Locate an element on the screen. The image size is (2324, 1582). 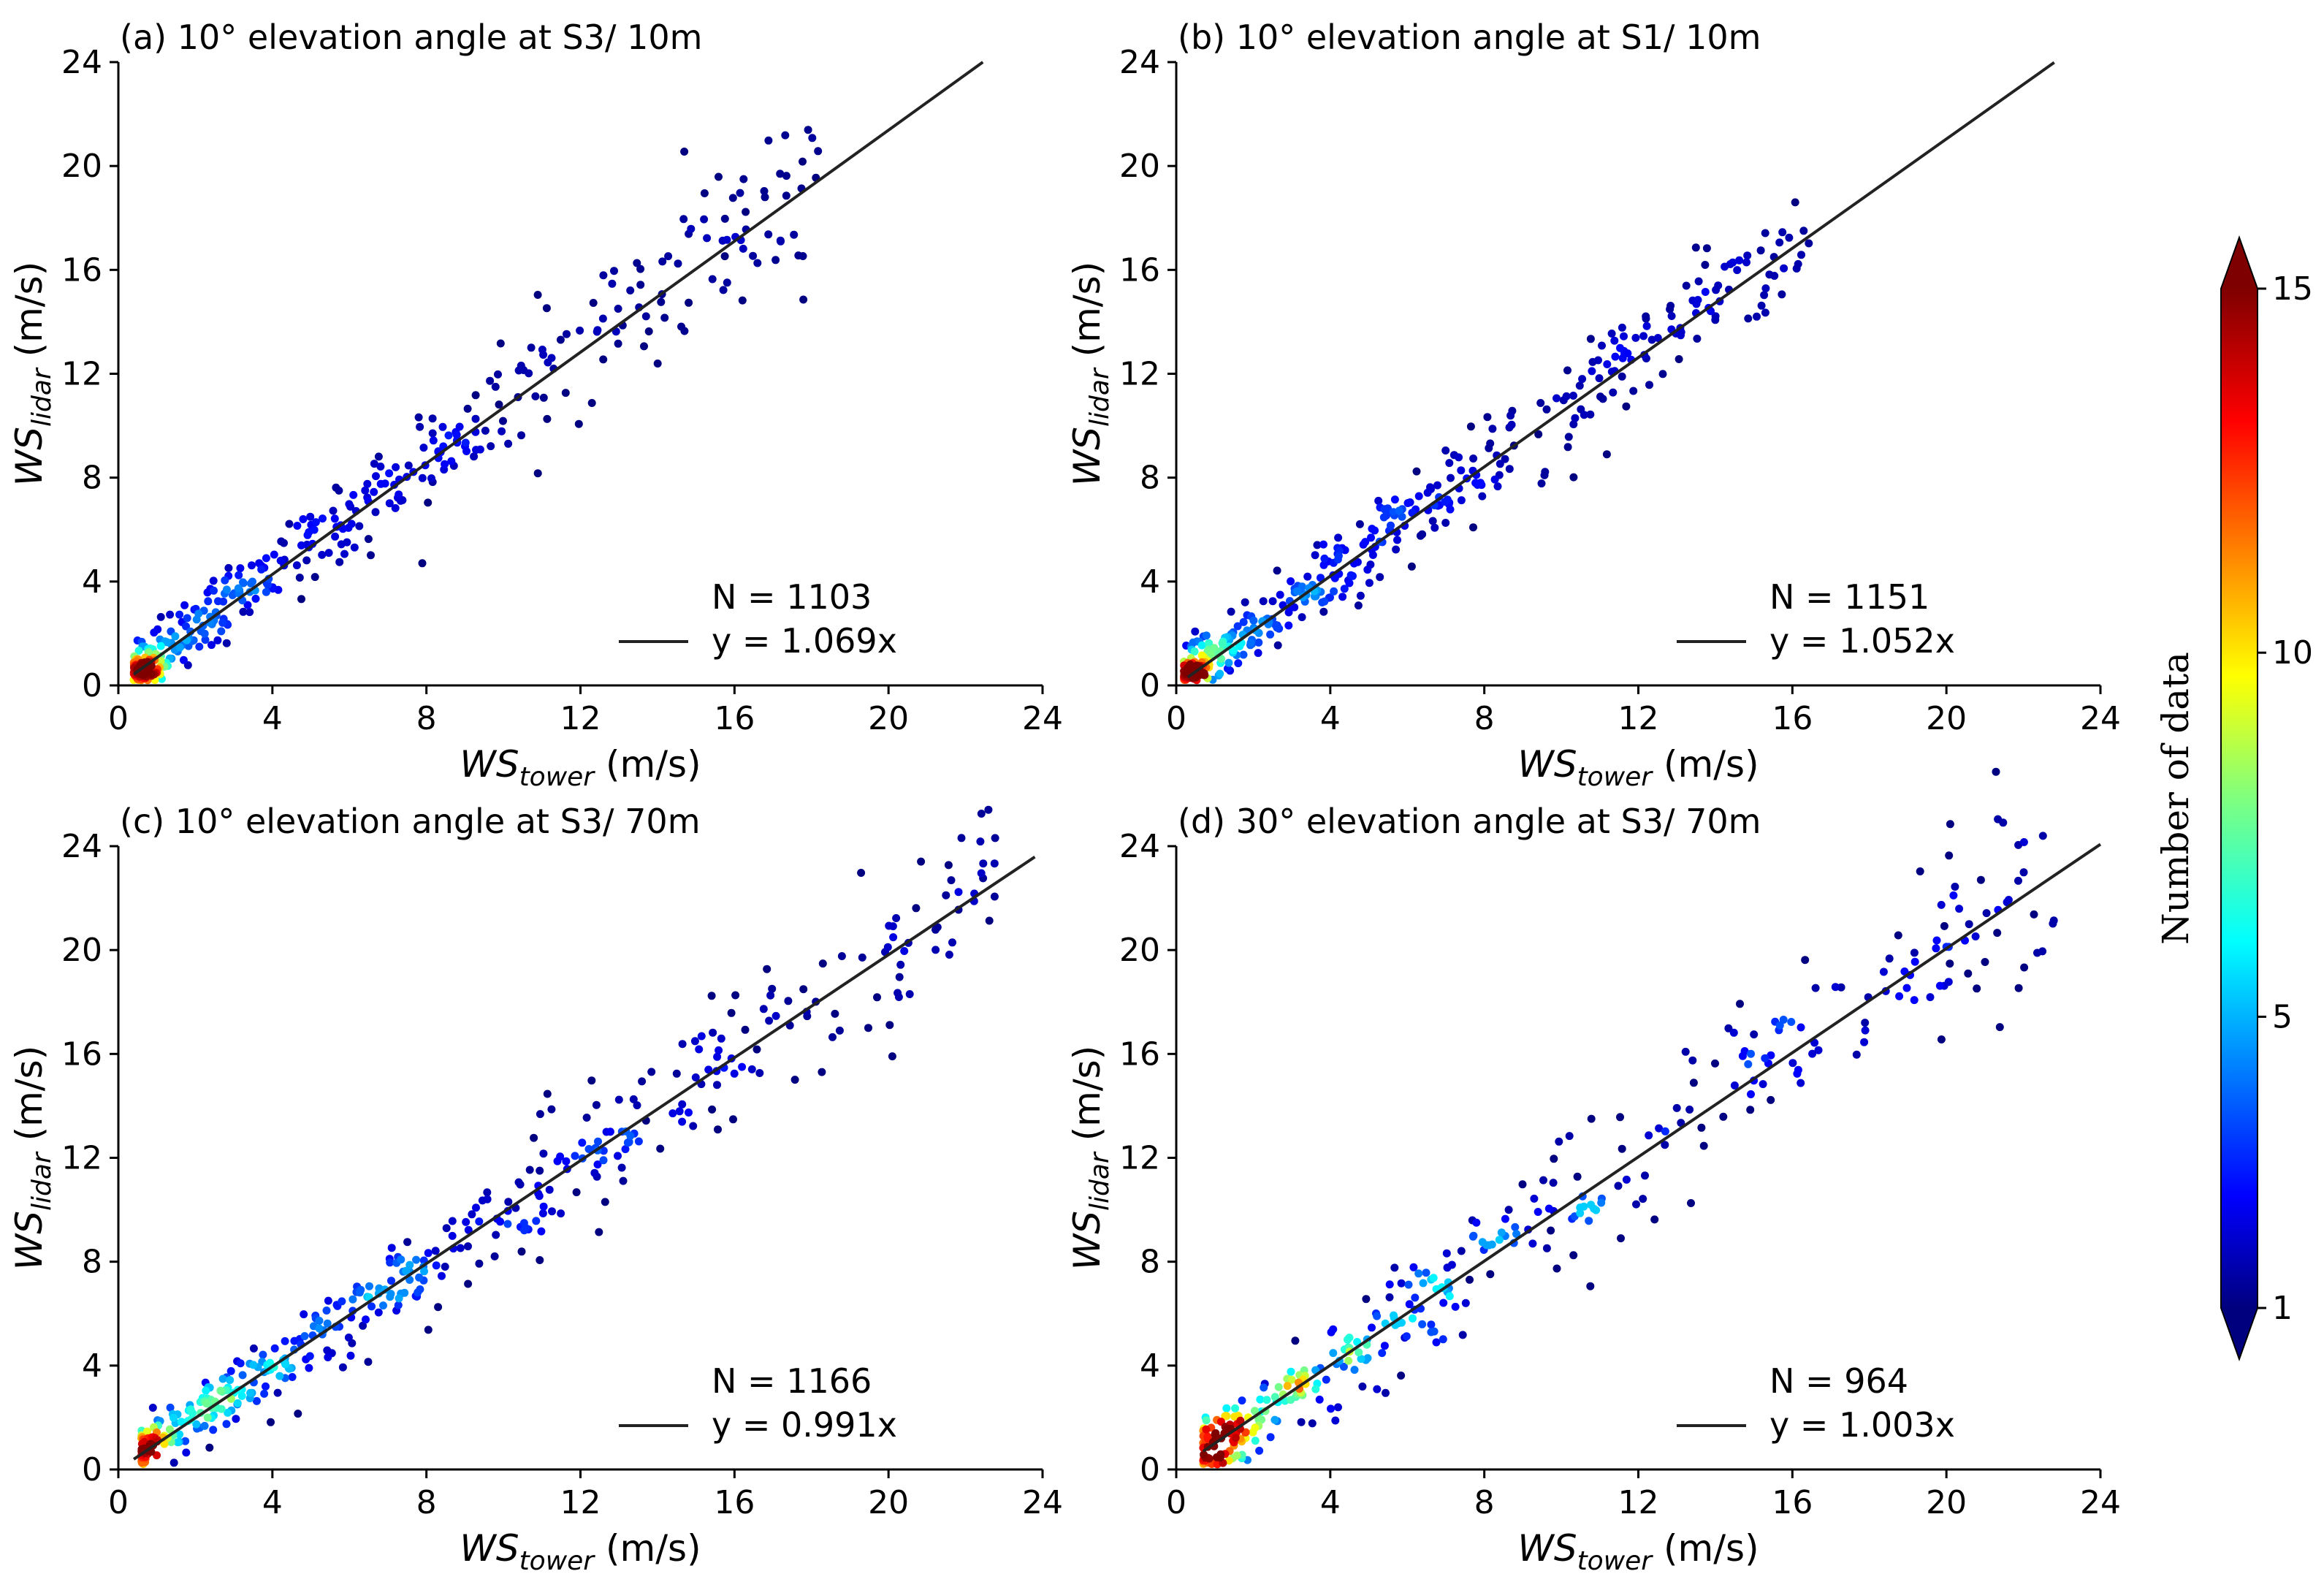
y-axis-label-unit: (m/s) is located at coordinates (1087, 1099).